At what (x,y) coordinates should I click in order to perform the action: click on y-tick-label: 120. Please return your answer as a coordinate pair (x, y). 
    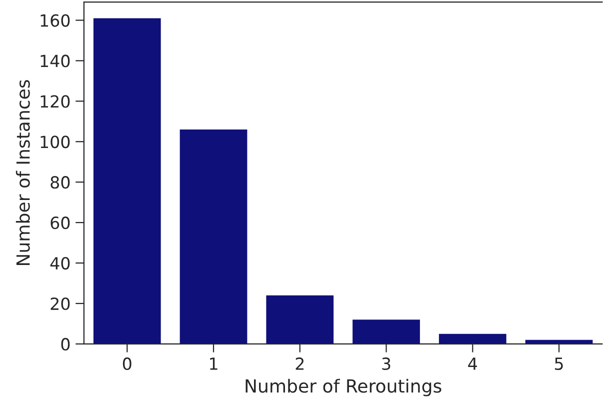
    Looking at the image, I should click on (55, 101).